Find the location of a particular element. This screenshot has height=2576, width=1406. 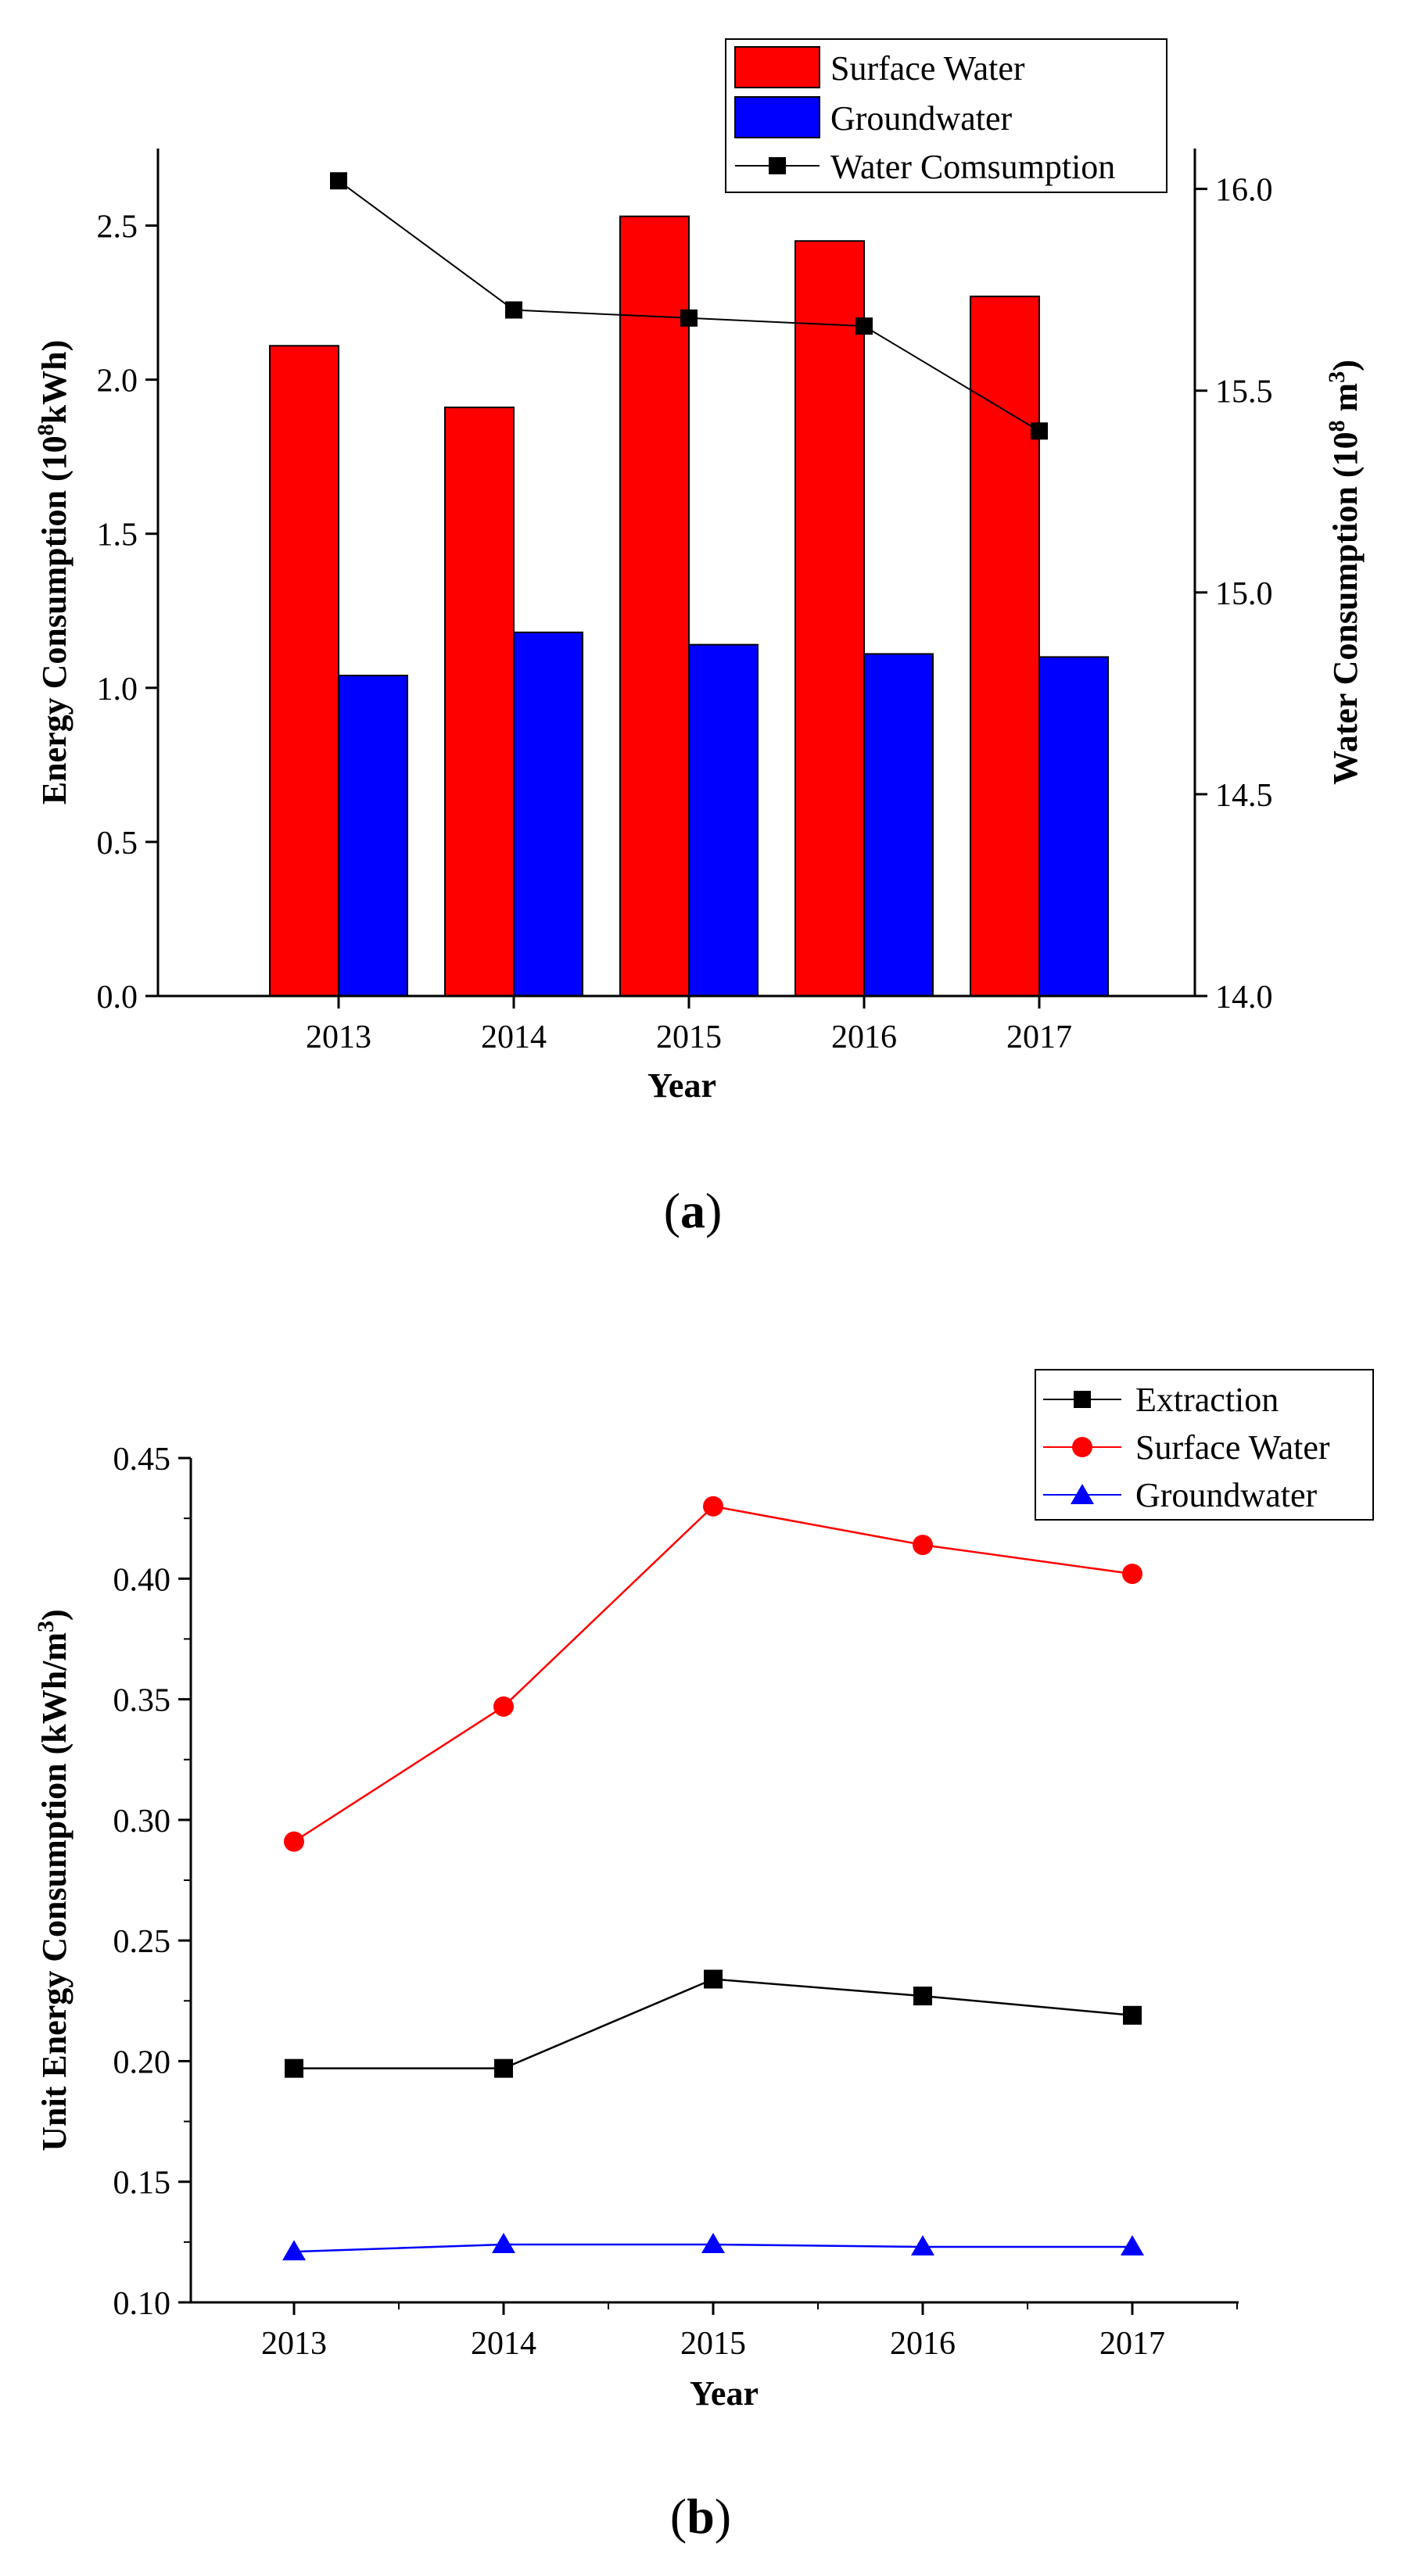

panel-b-legend-marker-extraction is located at coordinates (1082, 1399).